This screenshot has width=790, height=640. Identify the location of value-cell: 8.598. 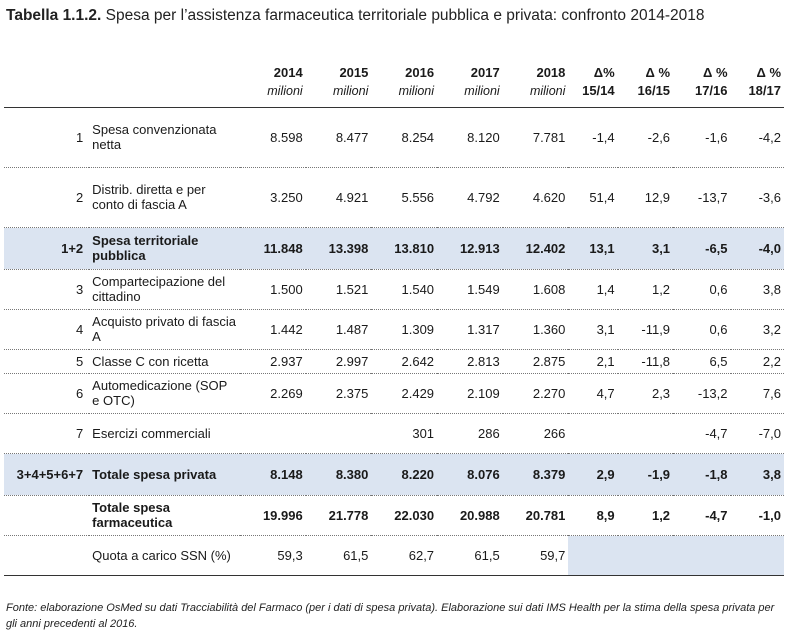
(286, 137).